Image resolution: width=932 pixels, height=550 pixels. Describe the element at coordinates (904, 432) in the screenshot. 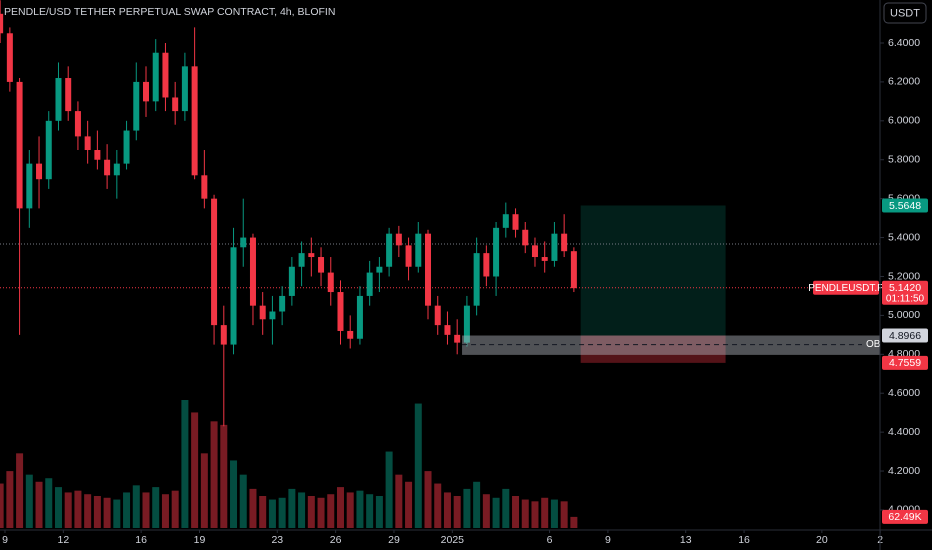

I see `y-tick-label: 4.4000` at that location.